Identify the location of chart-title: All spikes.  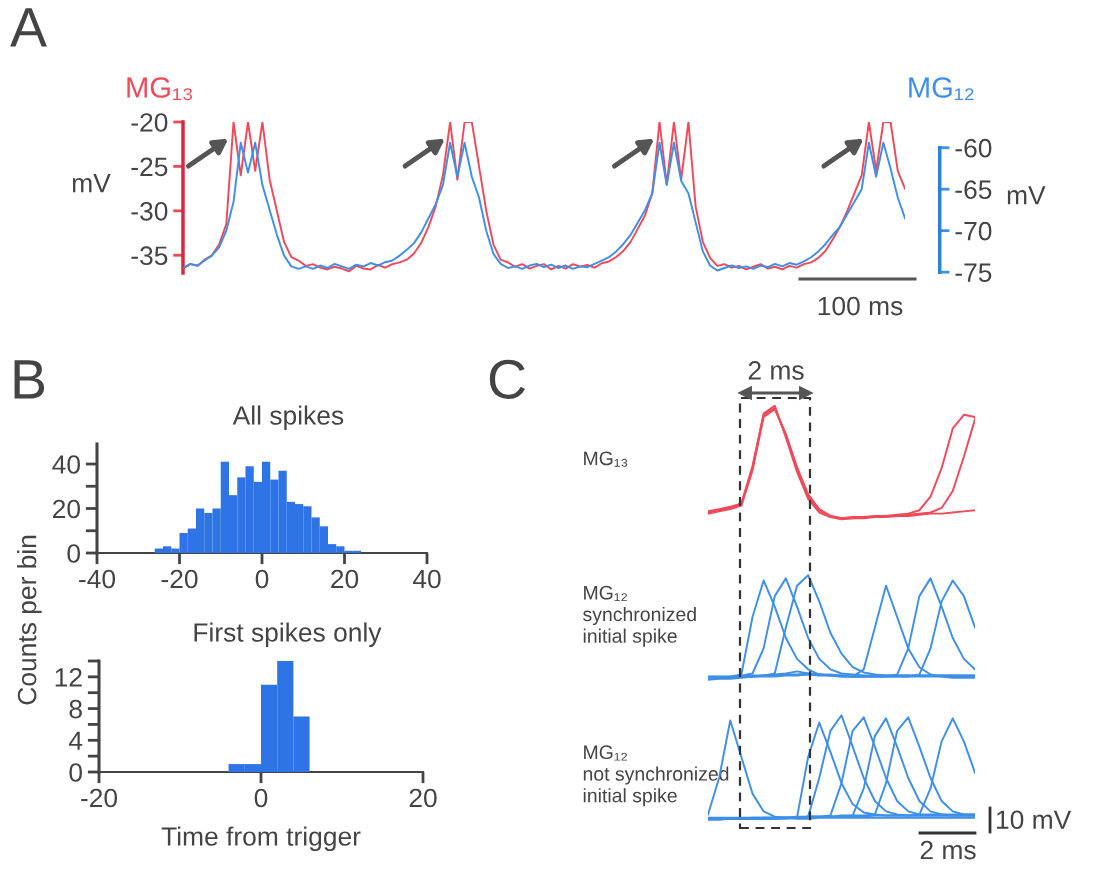
(288, 418).